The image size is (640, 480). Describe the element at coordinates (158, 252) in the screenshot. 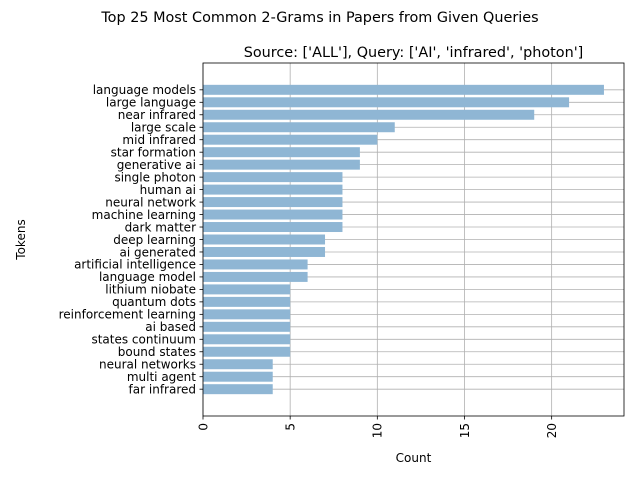

I see `y-tick-label: ai generated` at that location.